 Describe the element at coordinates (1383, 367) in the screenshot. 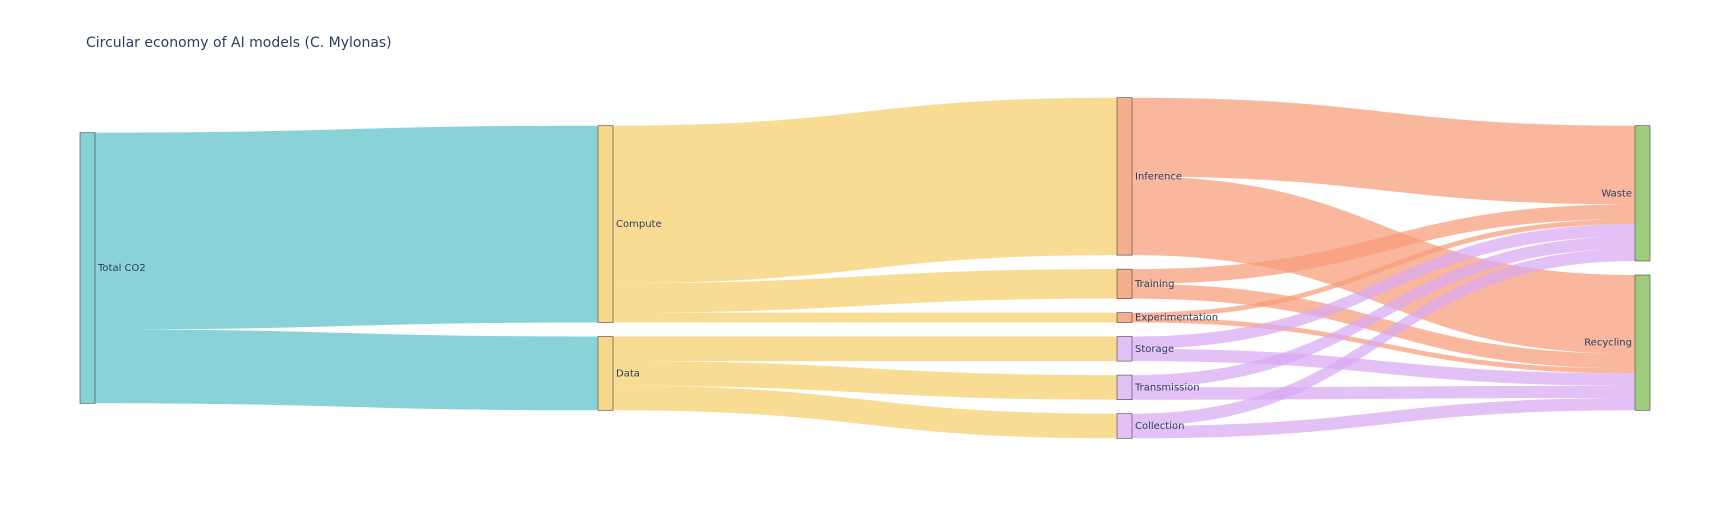

I see `link-storage-recycling` at that location.